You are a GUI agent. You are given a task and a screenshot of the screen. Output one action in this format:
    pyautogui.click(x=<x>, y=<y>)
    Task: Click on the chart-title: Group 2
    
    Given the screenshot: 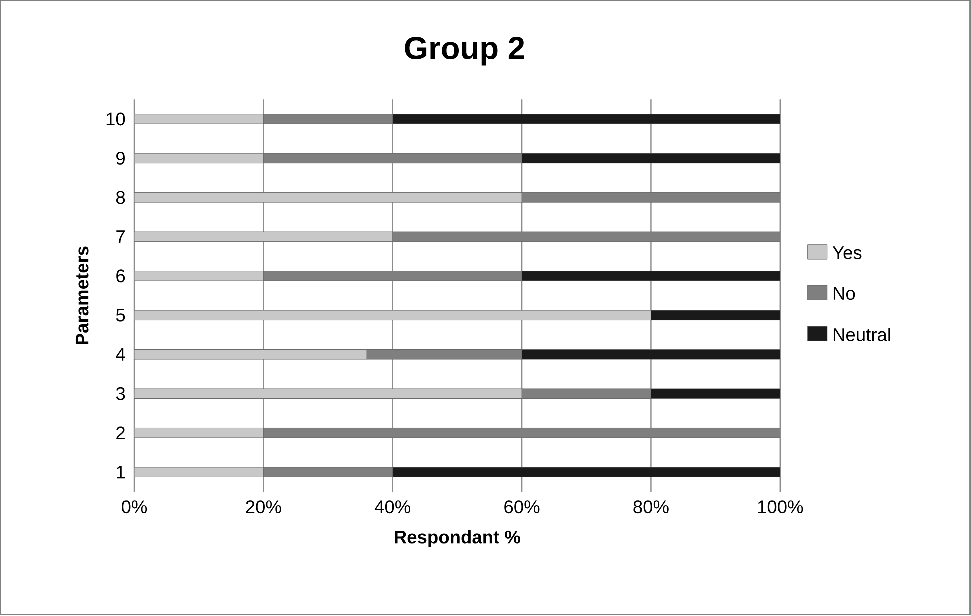 What is the action you would take?
    pyautogui.click(x=464, y=51)
    